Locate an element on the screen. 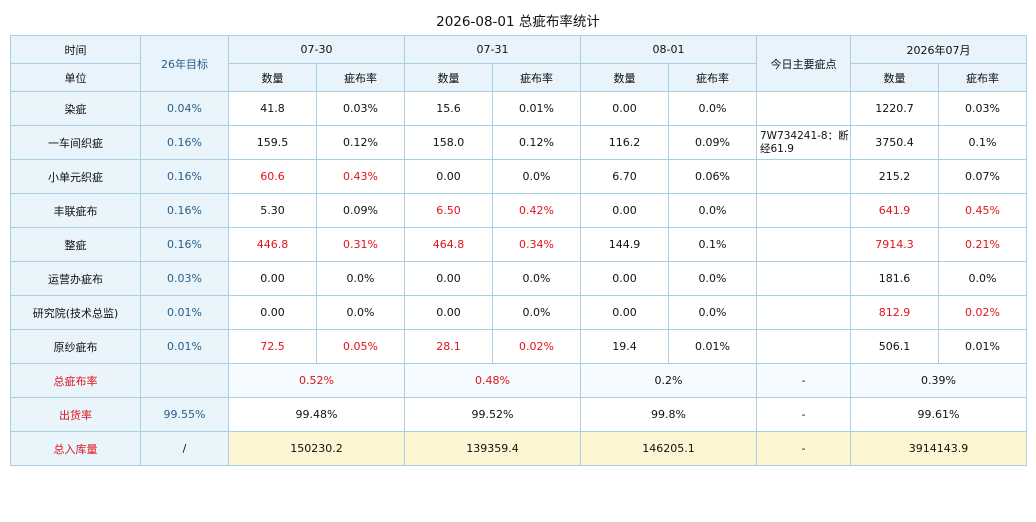  summary-row-shipment-rate: 出货率 99.55% 99.48% 99.52% 99.8% - 99.61% is located at coordinates (518, 414).